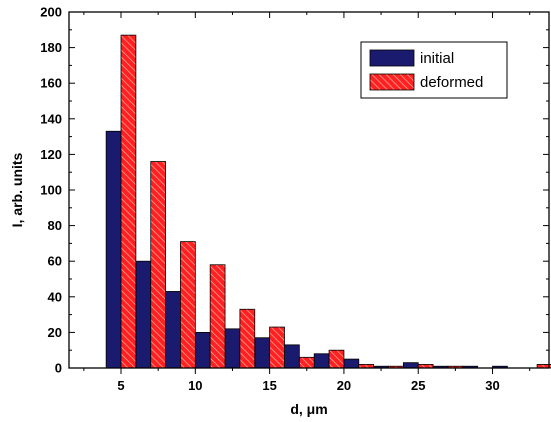  Describe the element at coordinates (451, 82) in the screenshot. I see `legend-label-deformed: deformed` at that location.